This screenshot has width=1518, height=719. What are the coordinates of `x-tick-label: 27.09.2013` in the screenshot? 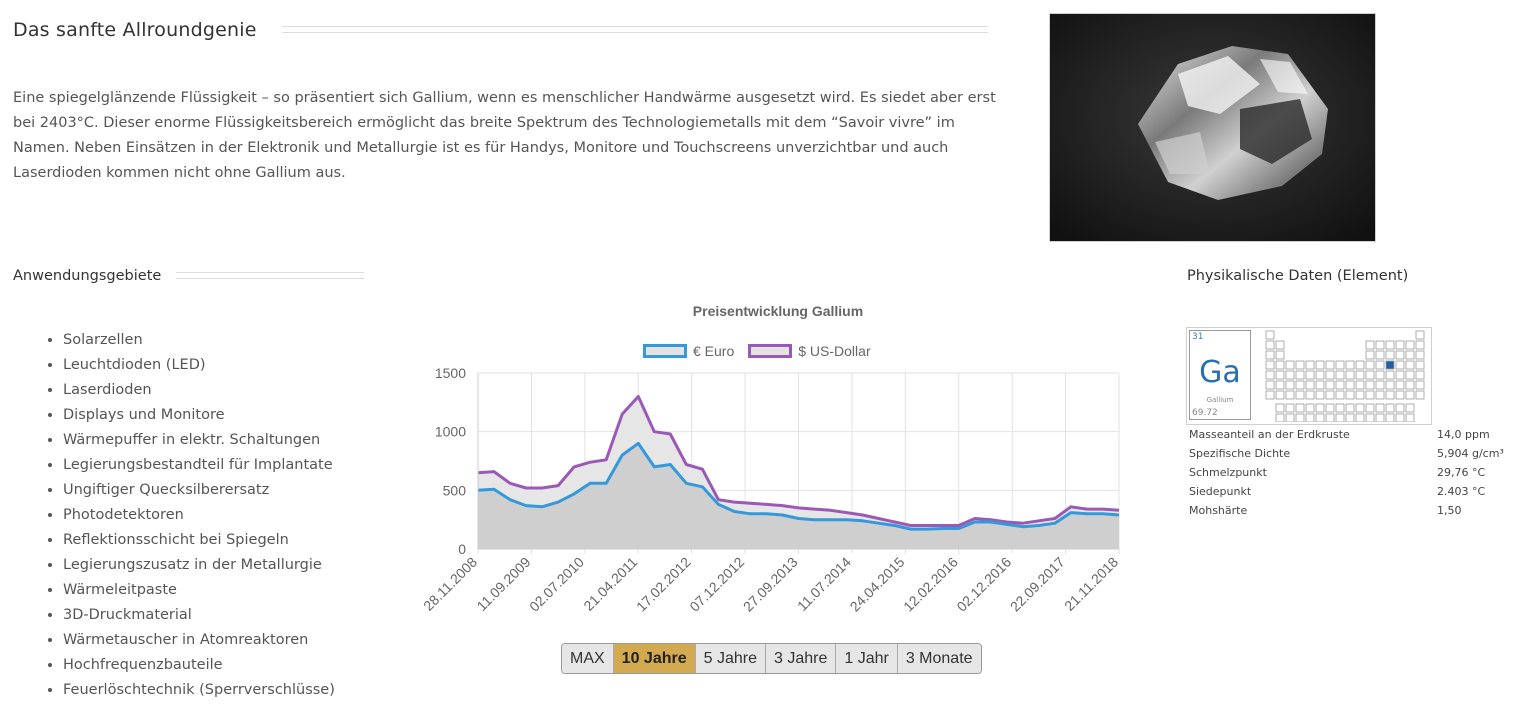 It's located at (770, 584).